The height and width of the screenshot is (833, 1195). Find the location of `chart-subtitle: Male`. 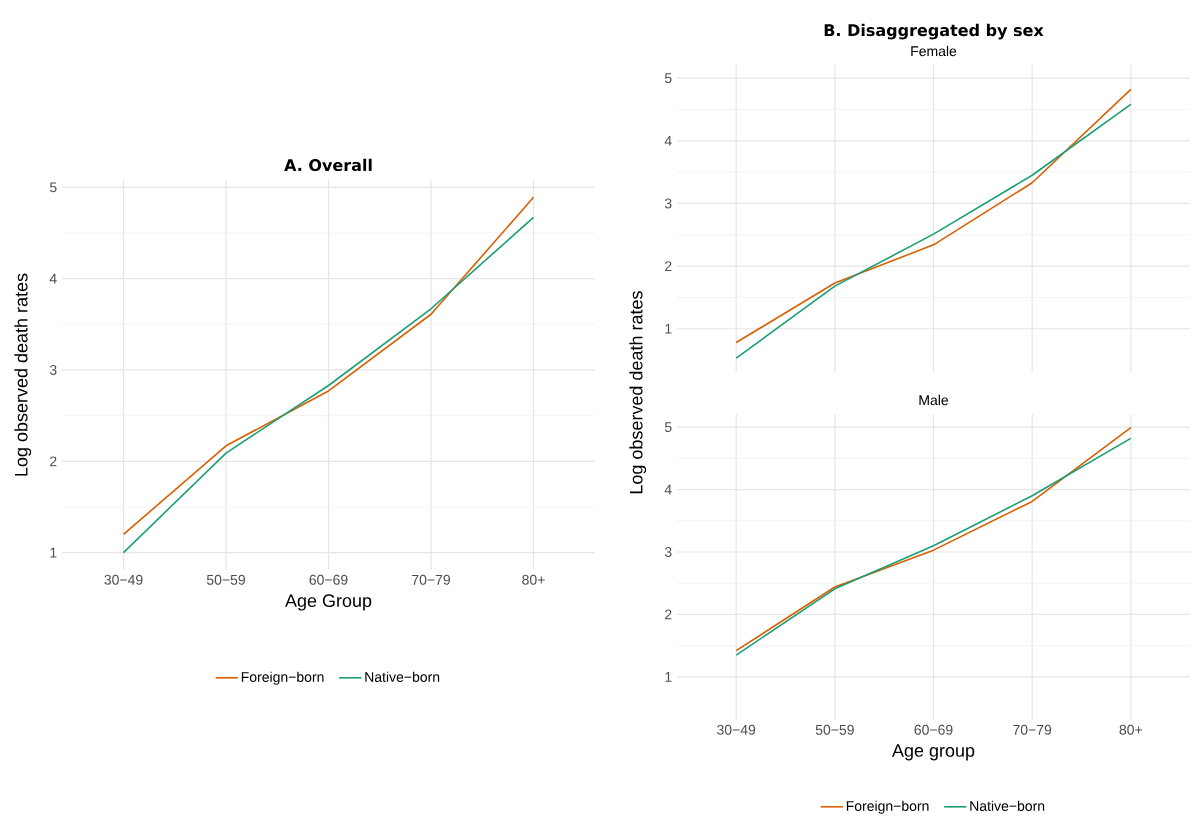

chart-subtitle: Male is located at coordinates (934, 400).